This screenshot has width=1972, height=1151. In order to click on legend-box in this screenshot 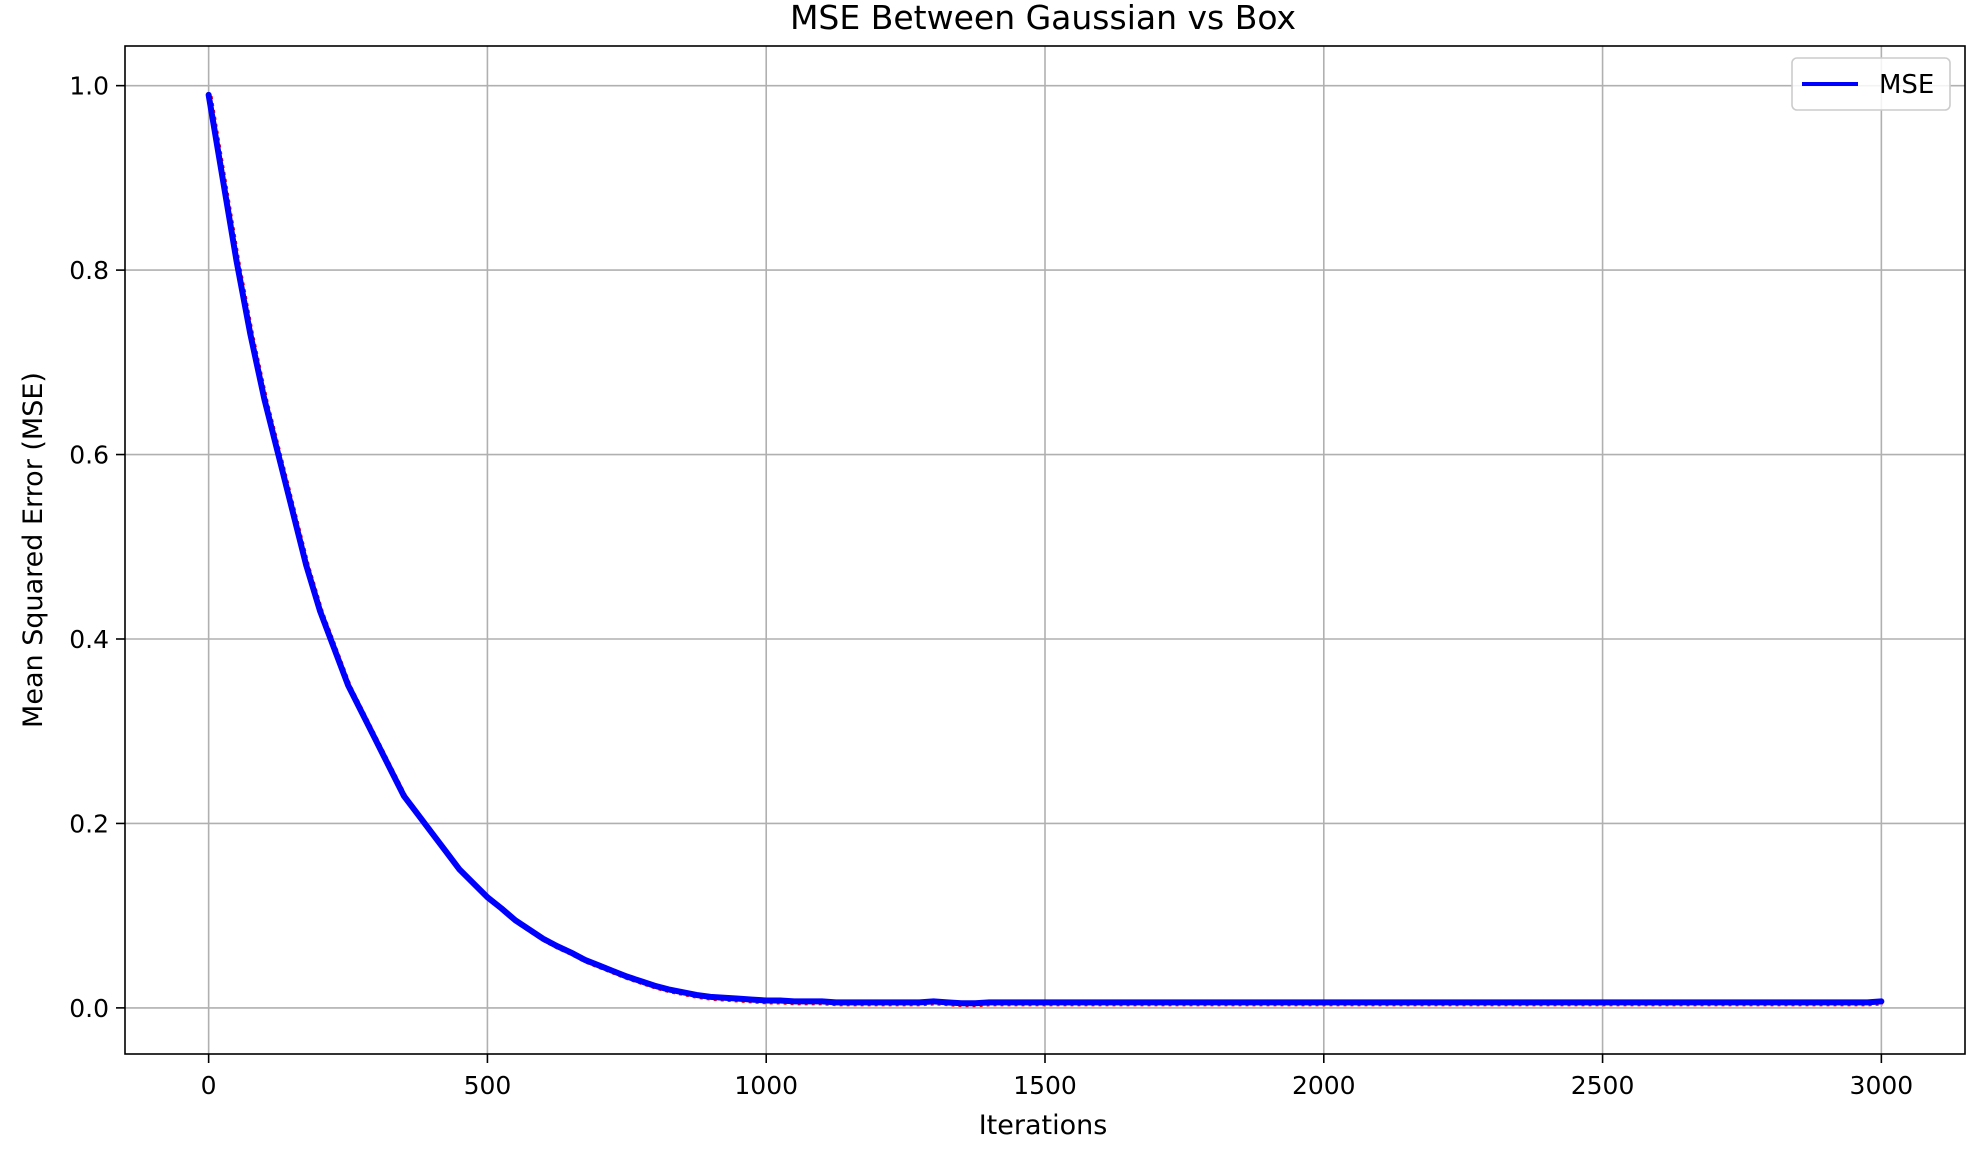, I will do `click(1871, 84)`.